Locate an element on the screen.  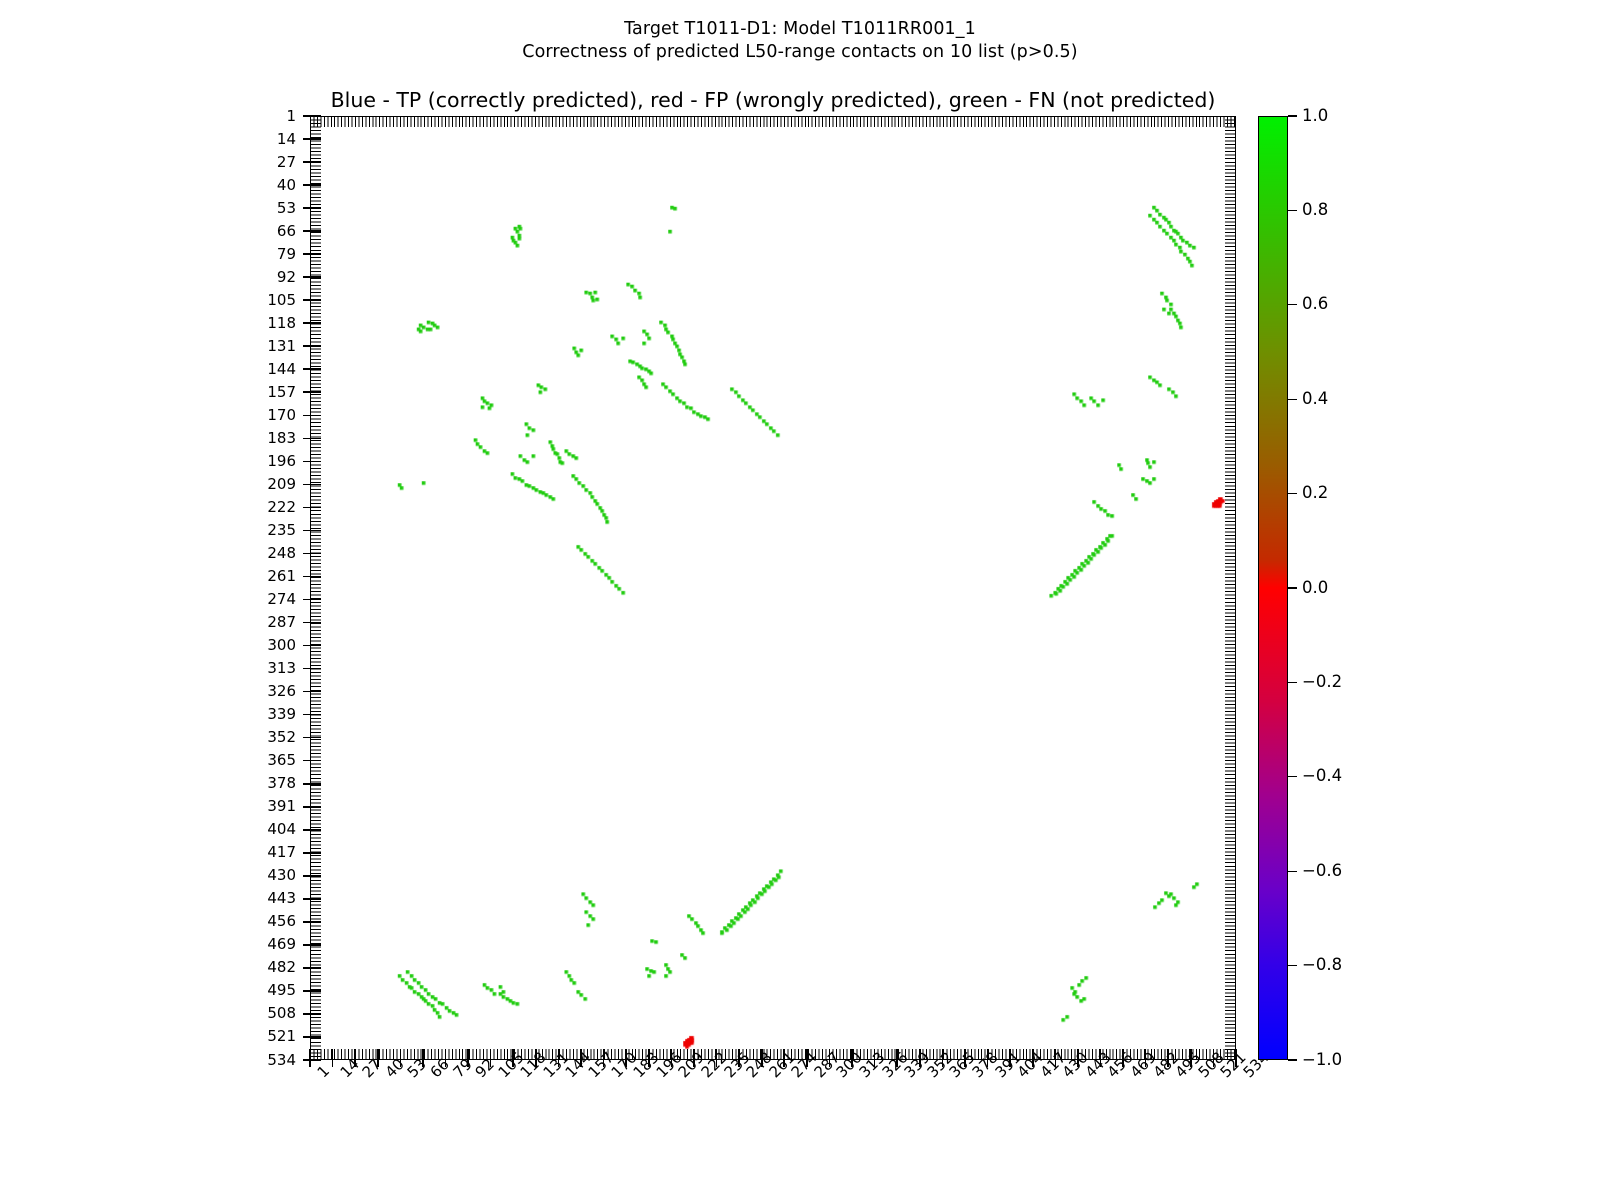
colorbar-tick-label: −0.8 is located at coordinates (1322, 965).